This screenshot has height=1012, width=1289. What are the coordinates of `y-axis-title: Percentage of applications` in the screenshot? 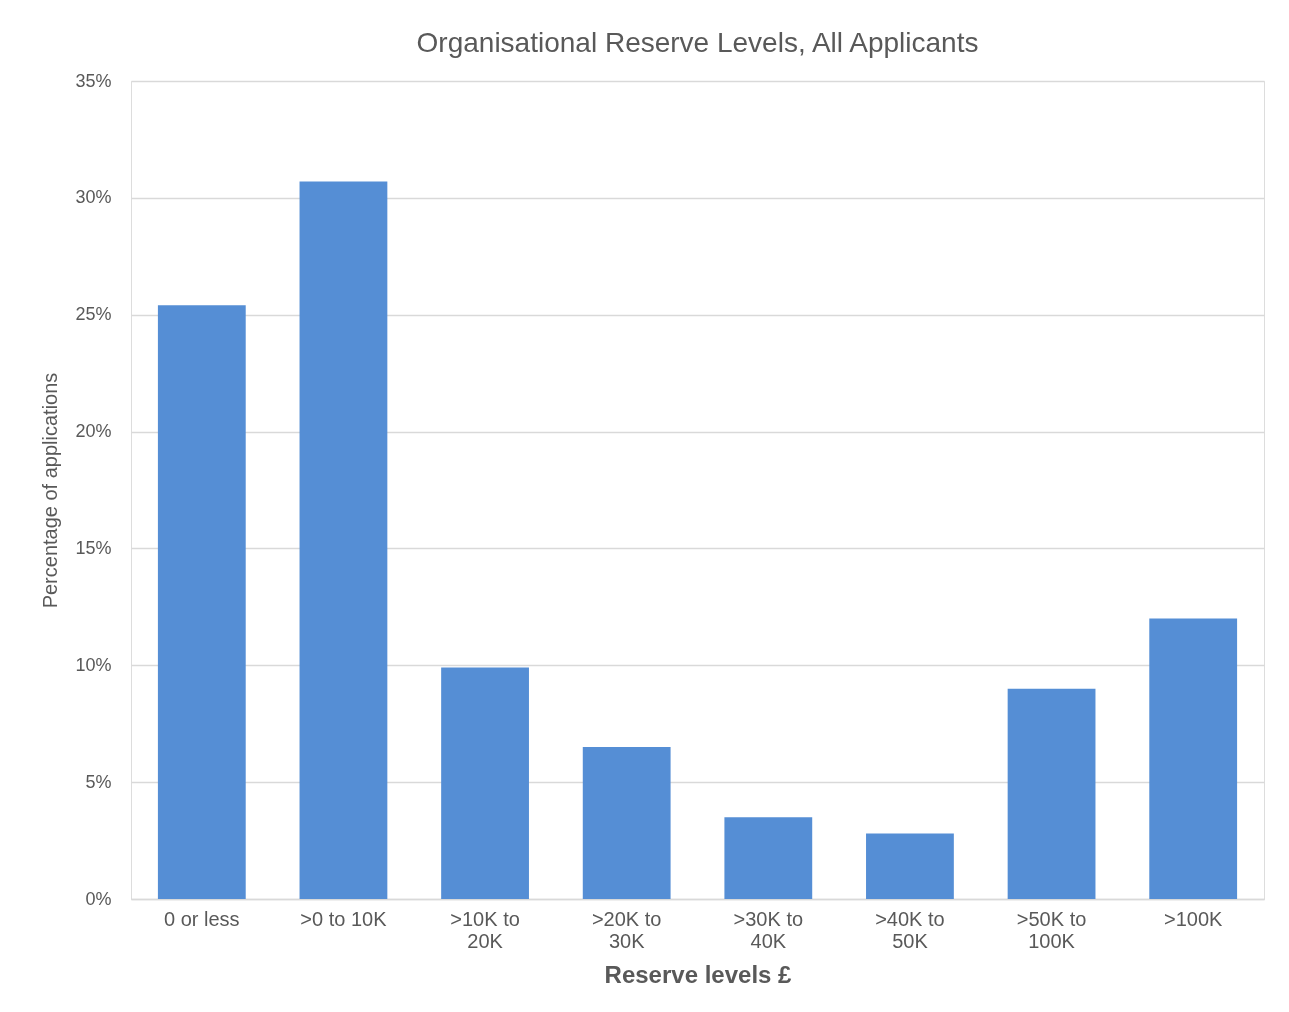 It's located at (50, 490).